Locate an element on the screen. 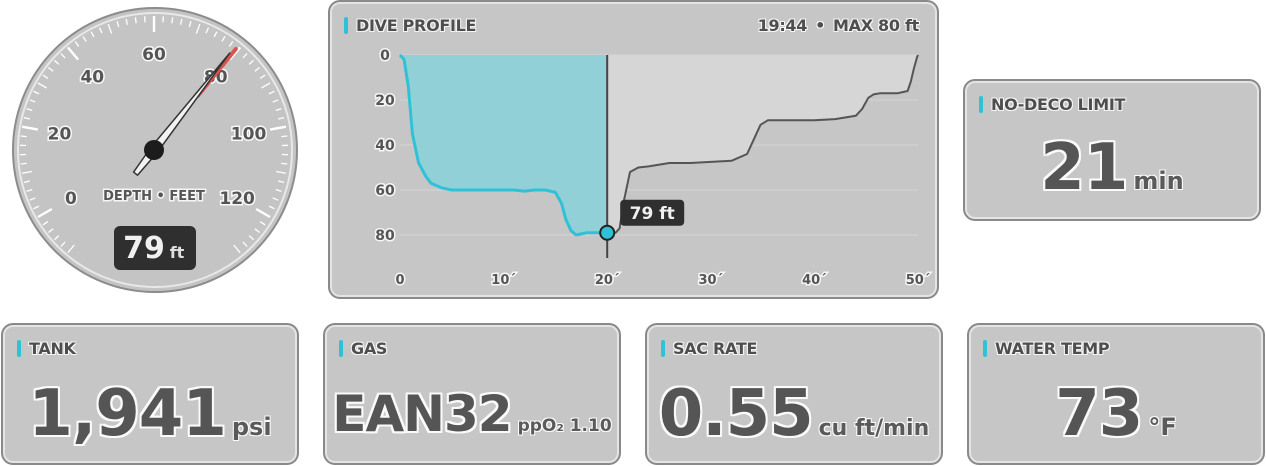 This screenshot has width=1266, height=466. gauge-readout-unit: ft is located at coordinates (177, 252).